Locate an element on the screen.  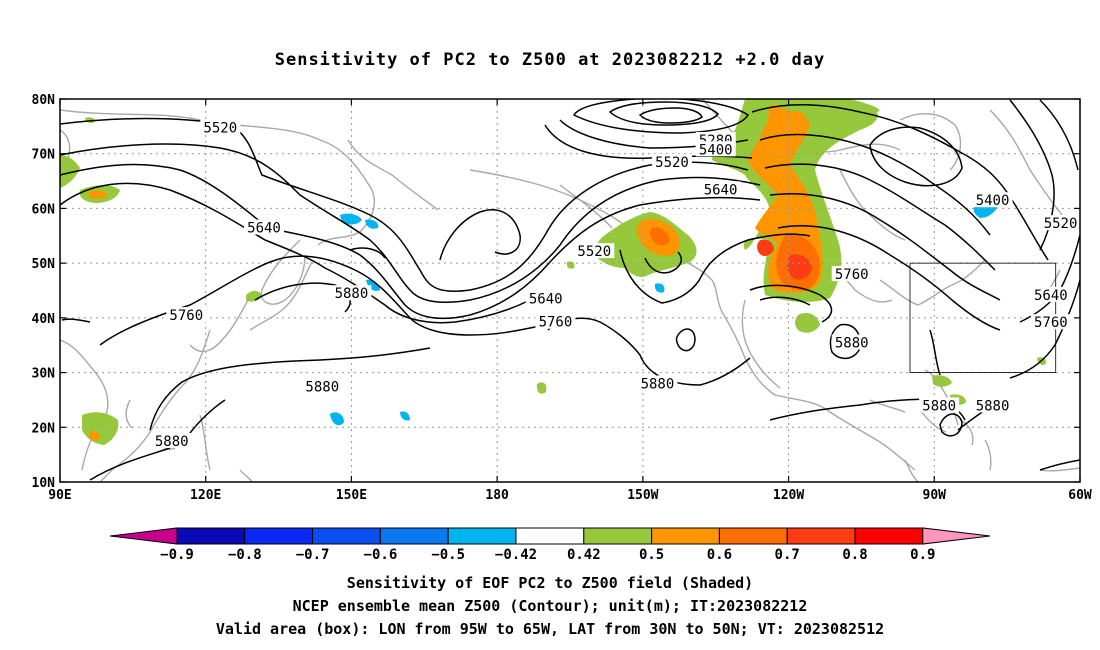
lat-tick-label: 30N is located at coordinates (44, 374).